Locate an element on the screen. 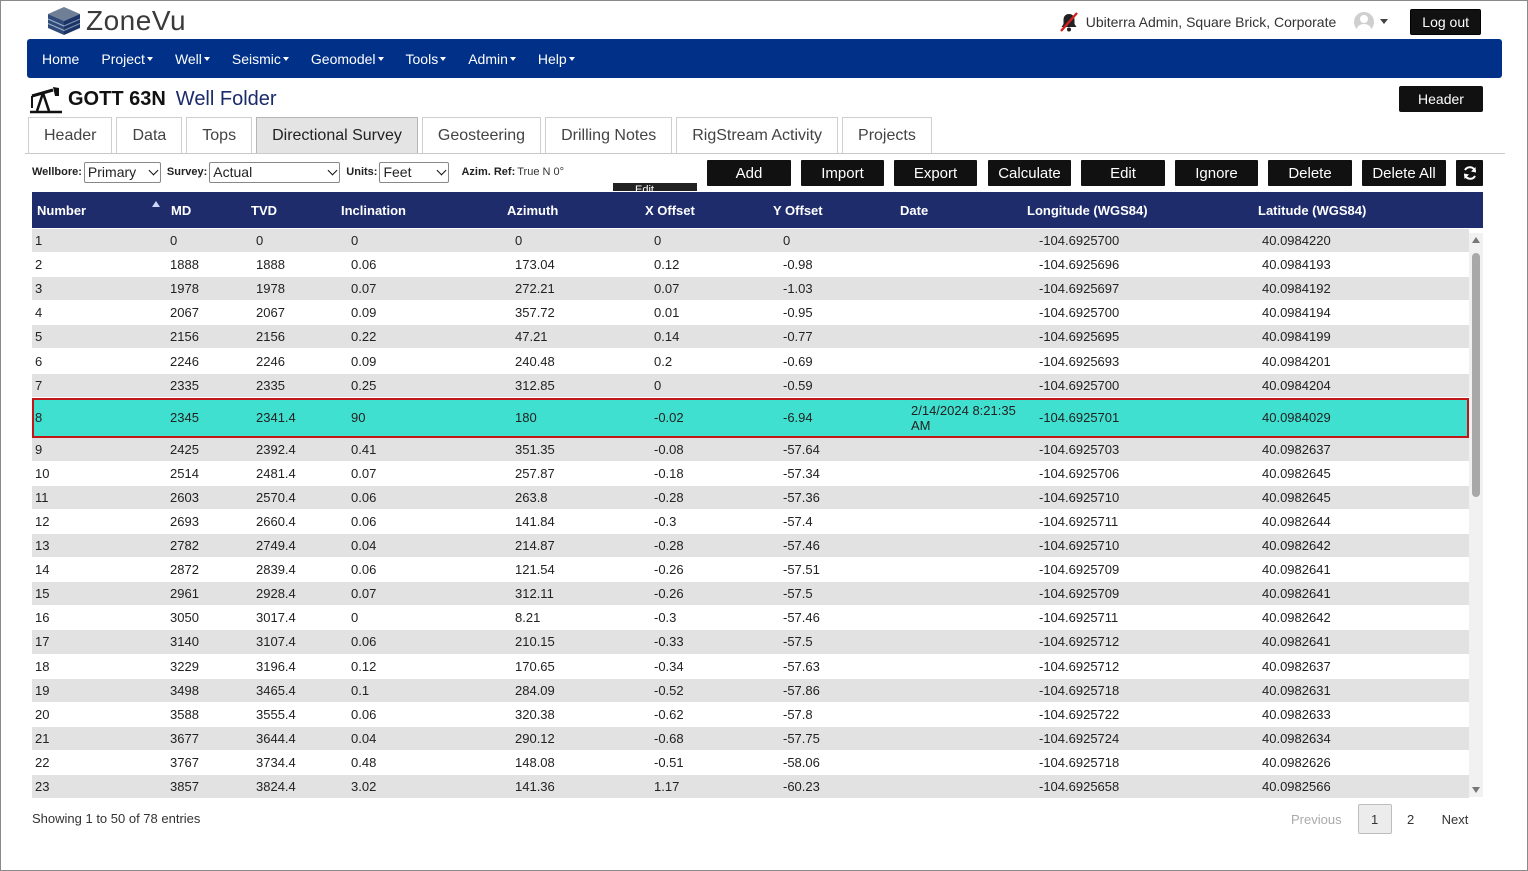 The image size is (1528, 871). cell-number: 11 is located at coordinates (42, 497).